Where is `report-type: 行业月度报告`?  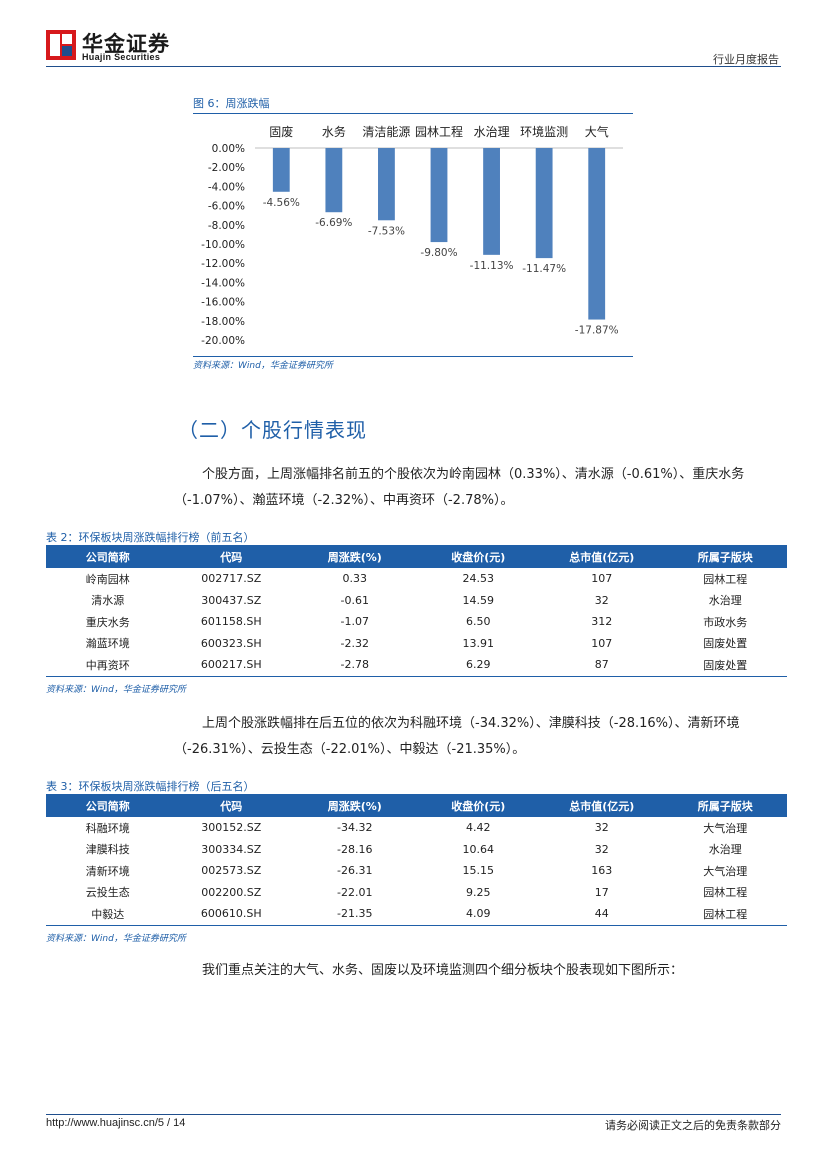
report-type: 行业月度报告 is located at coordinates (746, 59).